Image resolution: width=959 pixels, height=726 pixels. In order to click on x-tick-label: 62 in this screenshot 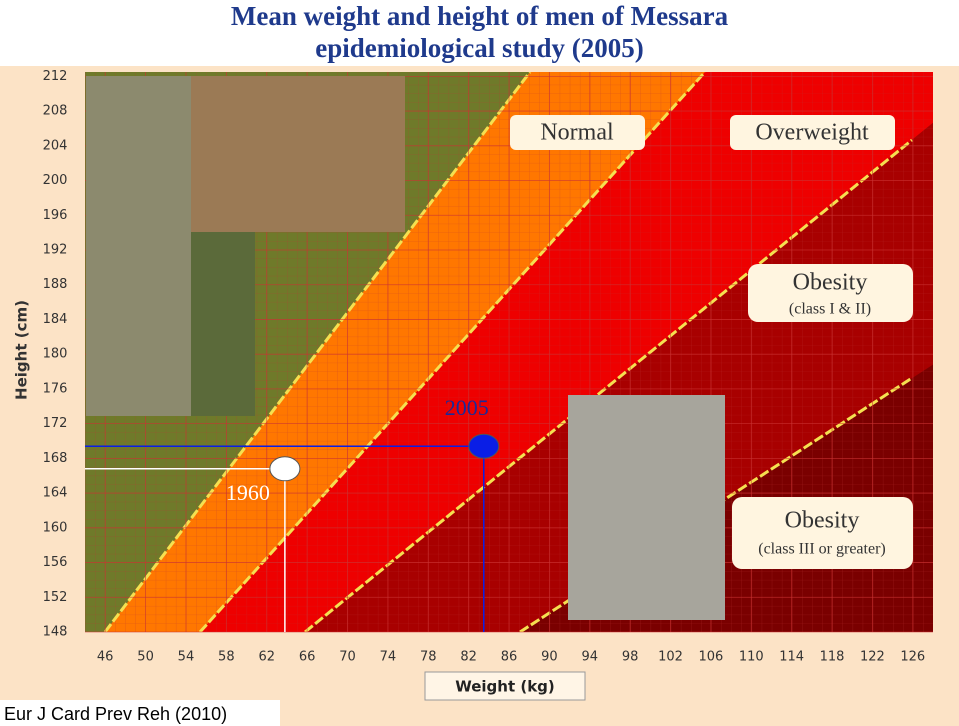, I will do `click(266, 657)`.